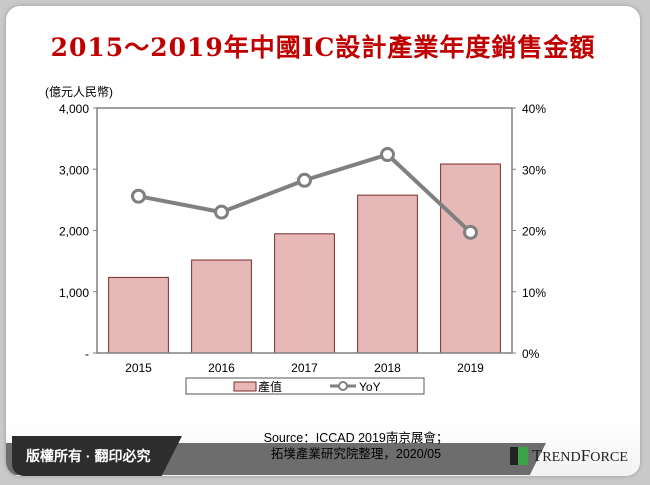 This screenshot has height=485, width=650. What do you see at coordinates (470, 232) in the screenshot?
I see `yoy-point-2019` at bounding box center [470, 232].